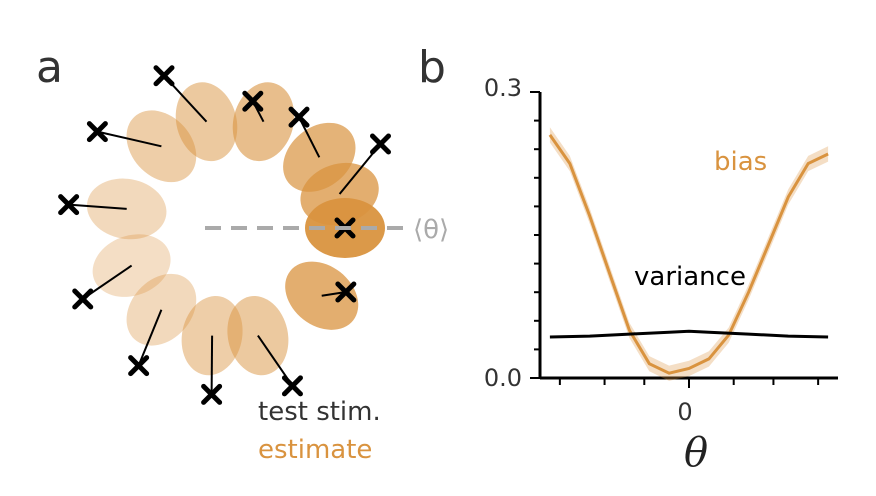 This screenshot has width=876, height=496. I want to click on series-label-bias: bias, so click(740, 162).